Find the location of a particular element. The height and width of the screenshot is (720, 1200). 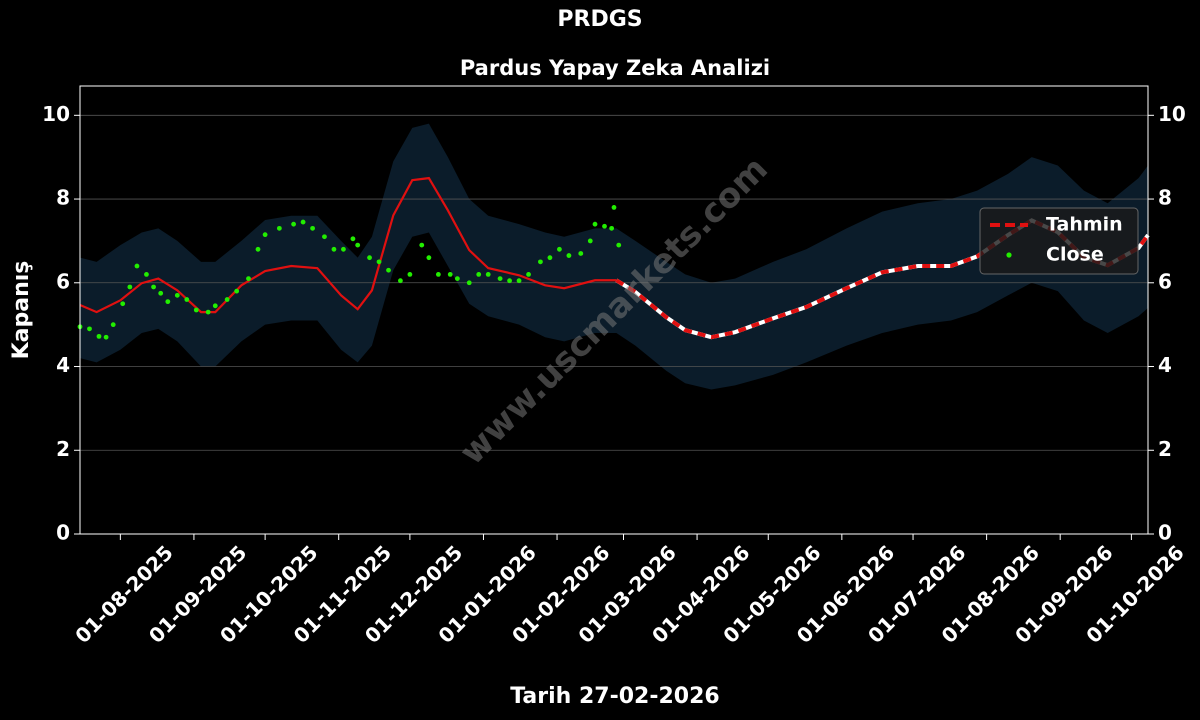

y2-tick-label: 4 is located at coordinates (1165, 365).